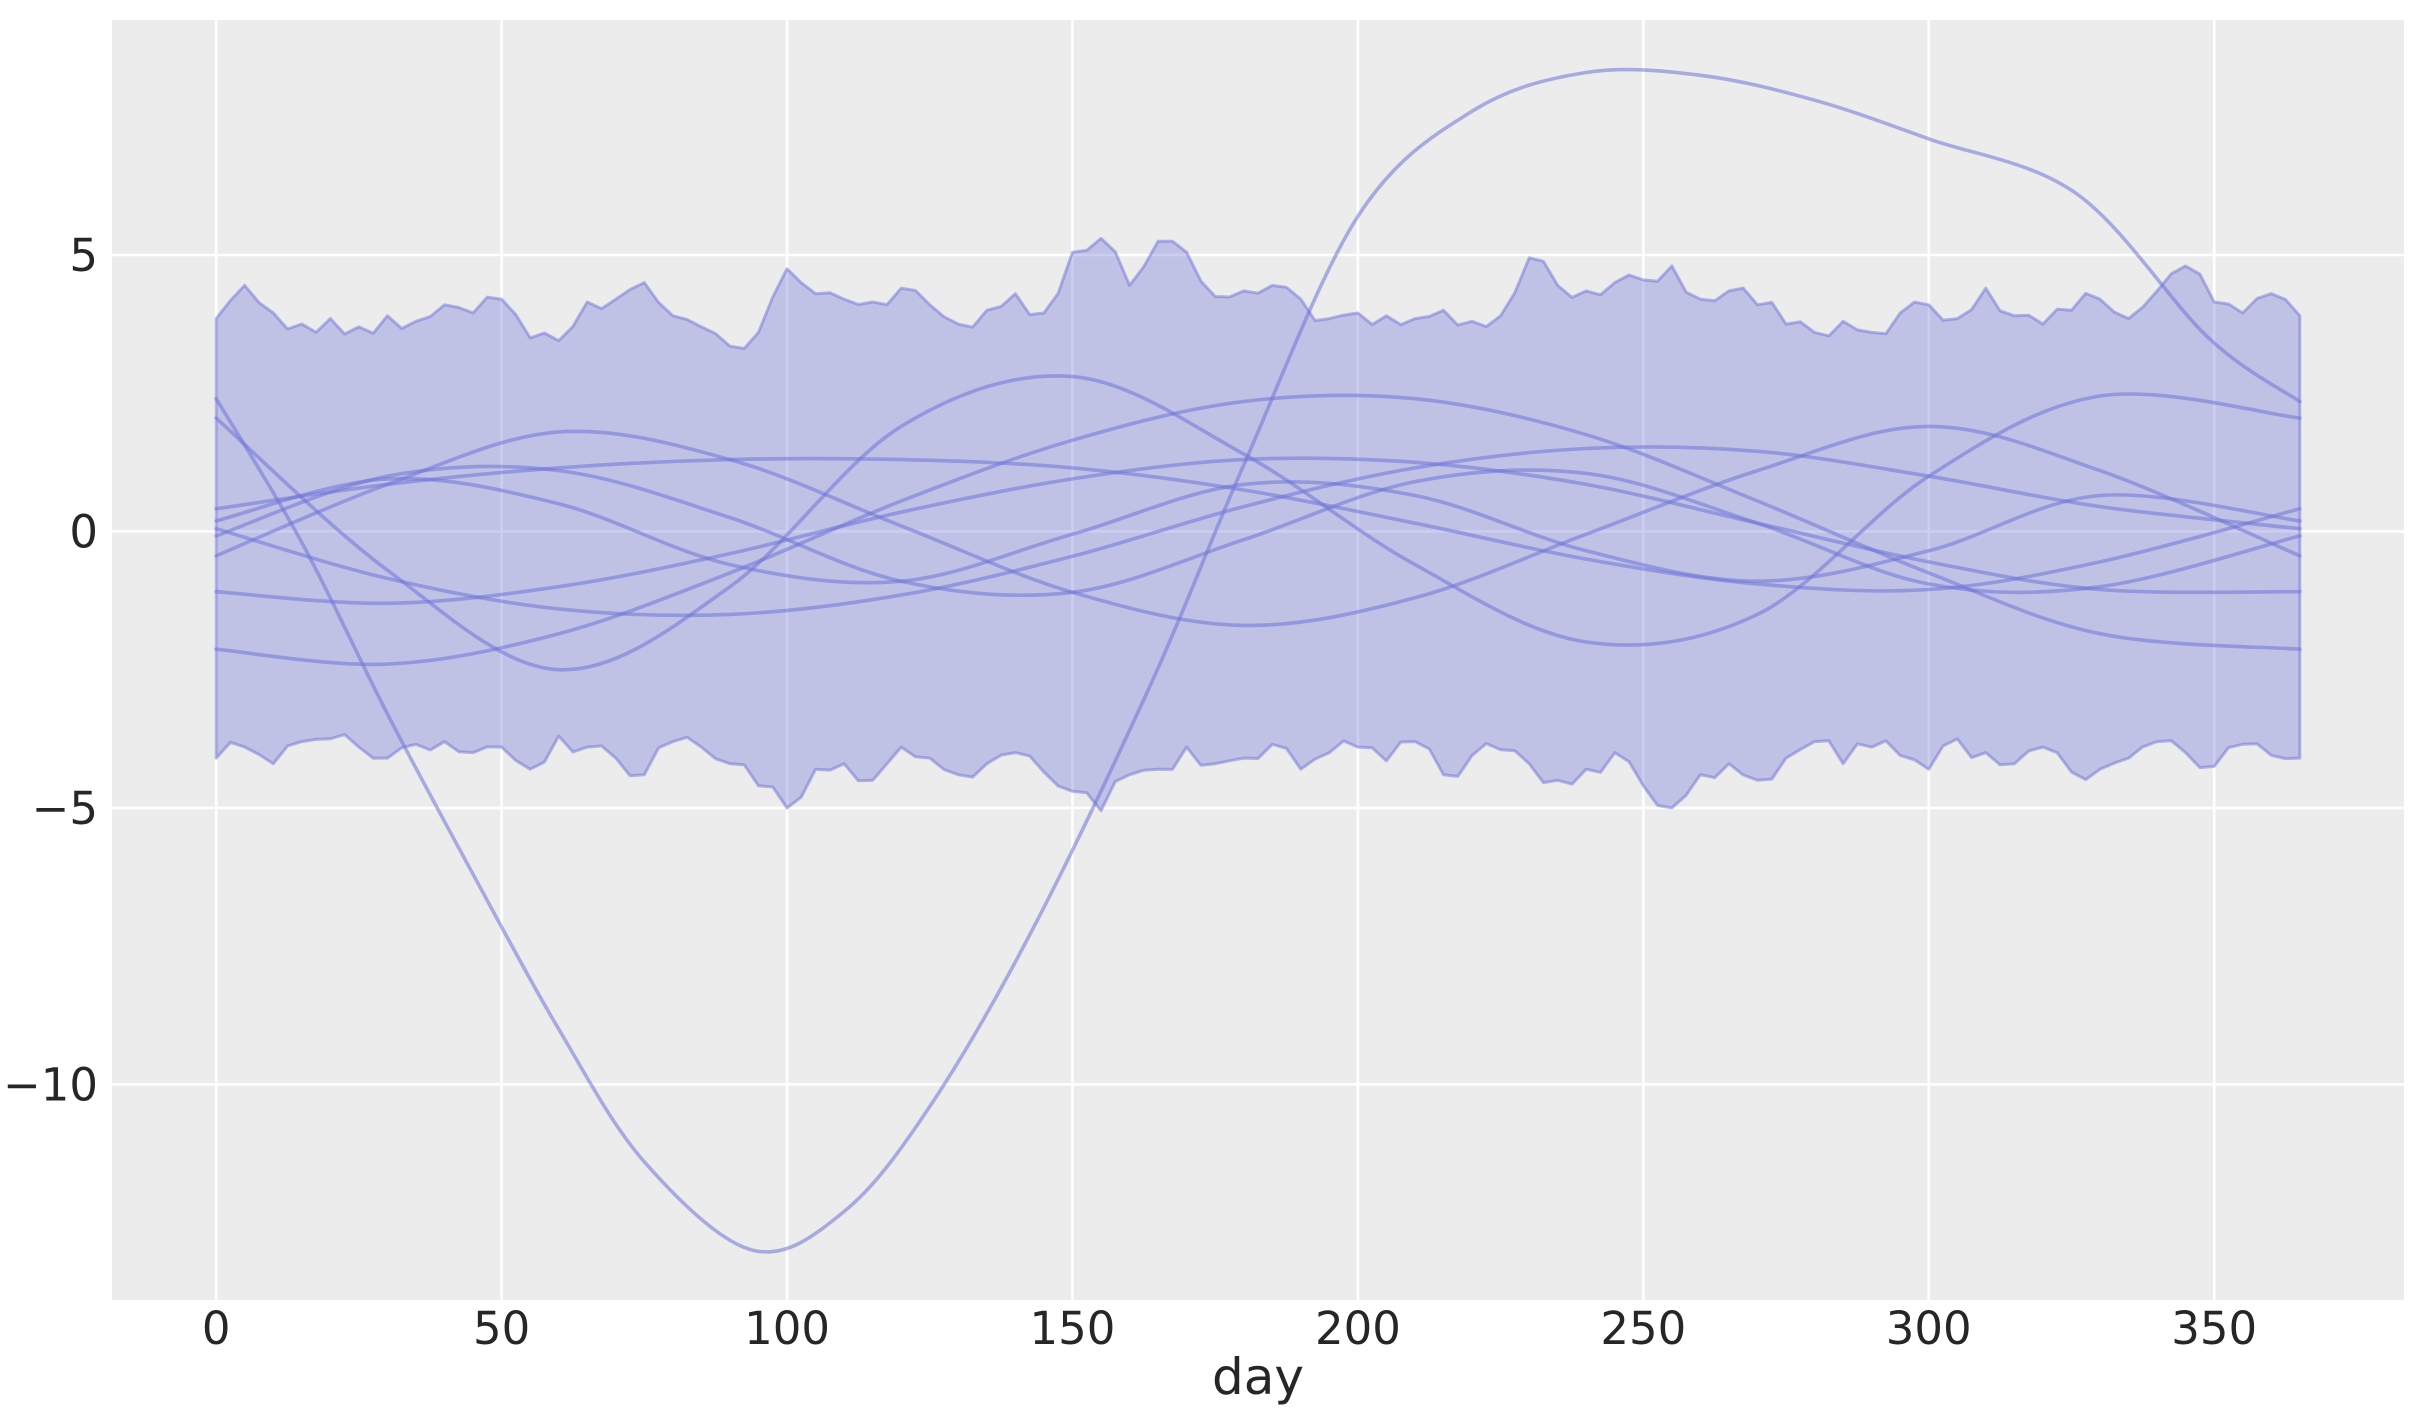  I want to click on x-tick-labels: 0 50 100 150 200 250 300 350, so click(1229, 1328).